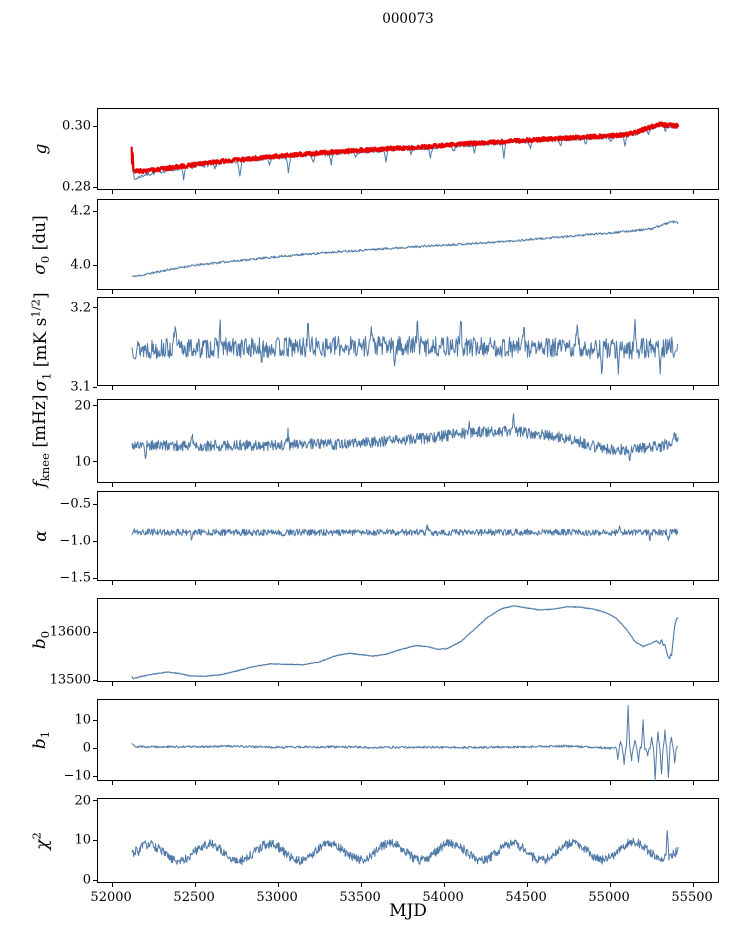 Image resolution: width=729 pixels, height=944 pixels. What do you see at coordinates (80, 308) in the screenshot?
I see `y-tick-label: 3.2` at bounding box center [80, 308].